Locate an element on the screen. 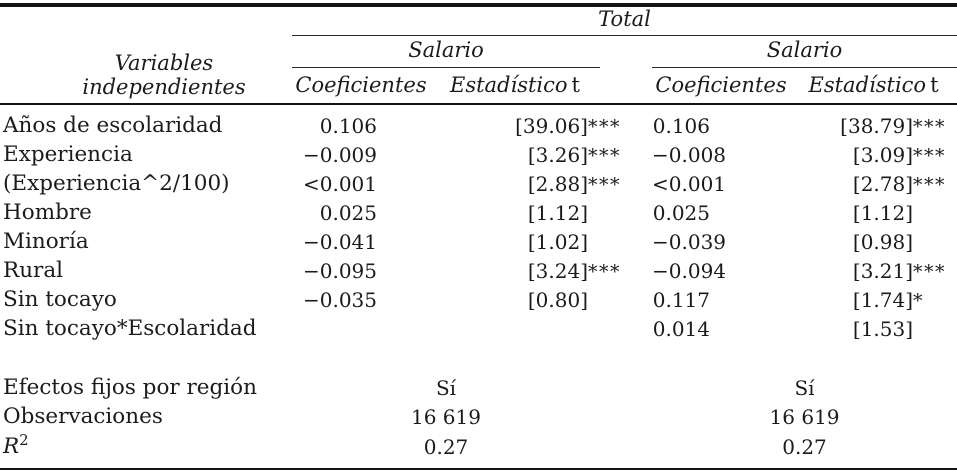 The image size is (957, 470). t-statistic-cell is located at coordinates (515, 330).